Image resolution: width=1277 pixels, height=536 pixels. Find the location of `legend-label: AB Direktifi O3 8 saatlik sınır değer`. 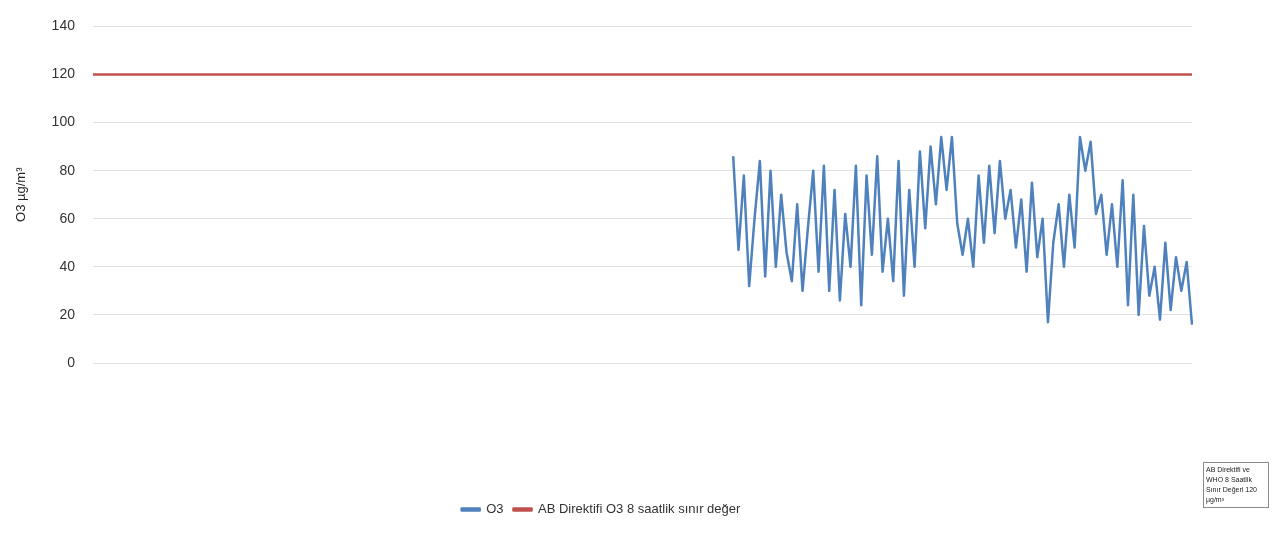

legend-label: AB Direktifi O3 8 saatlik sınır değer is located at coordinates (639, 509).